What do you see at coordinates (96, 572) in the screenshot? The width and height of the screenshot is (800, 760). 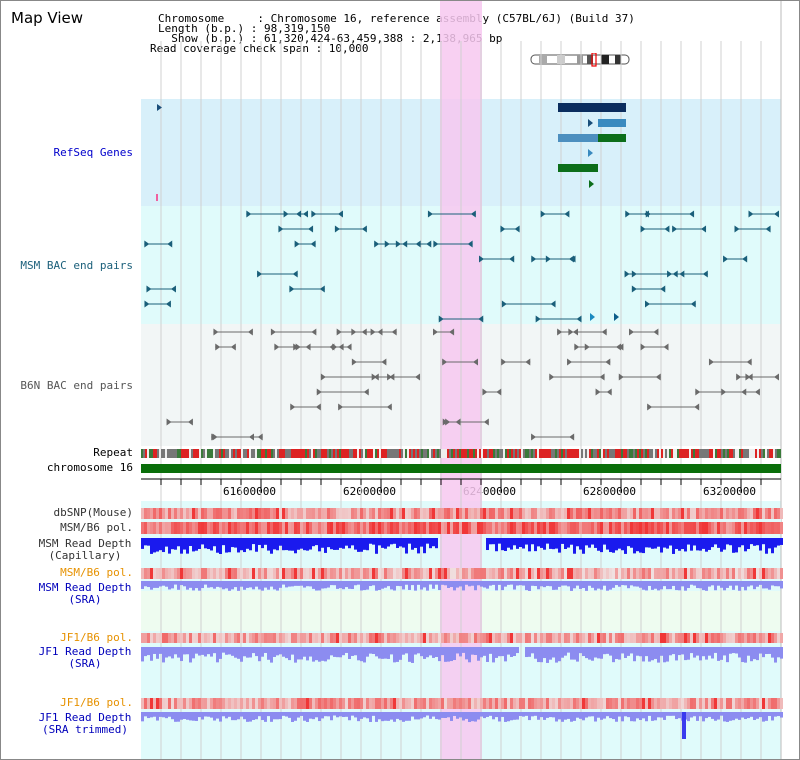 I see `msm-pol2-label: MSM/B6 pol.` at bounding box center [96, 572].